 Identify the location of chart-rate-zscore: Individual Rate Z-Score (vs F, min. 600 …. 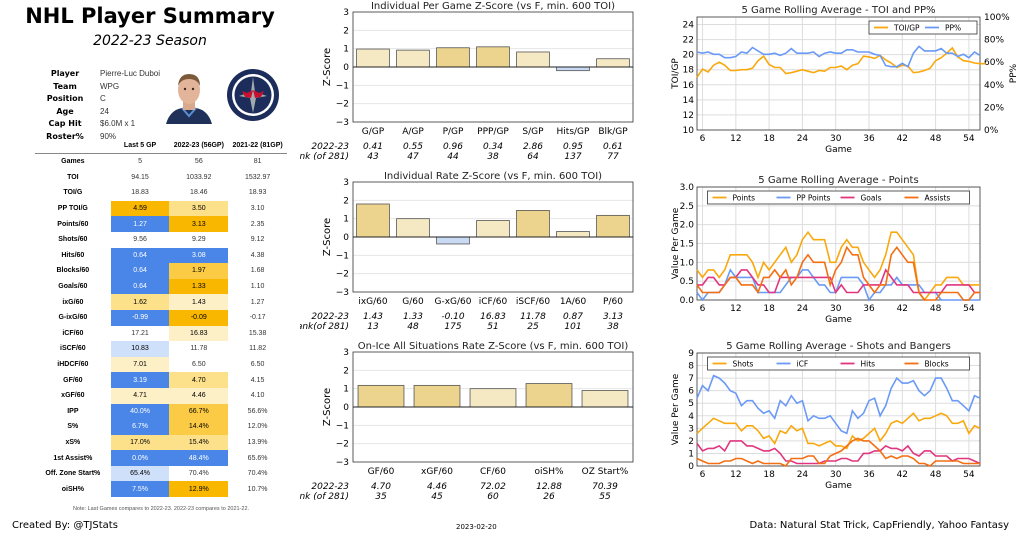
(467, 251).